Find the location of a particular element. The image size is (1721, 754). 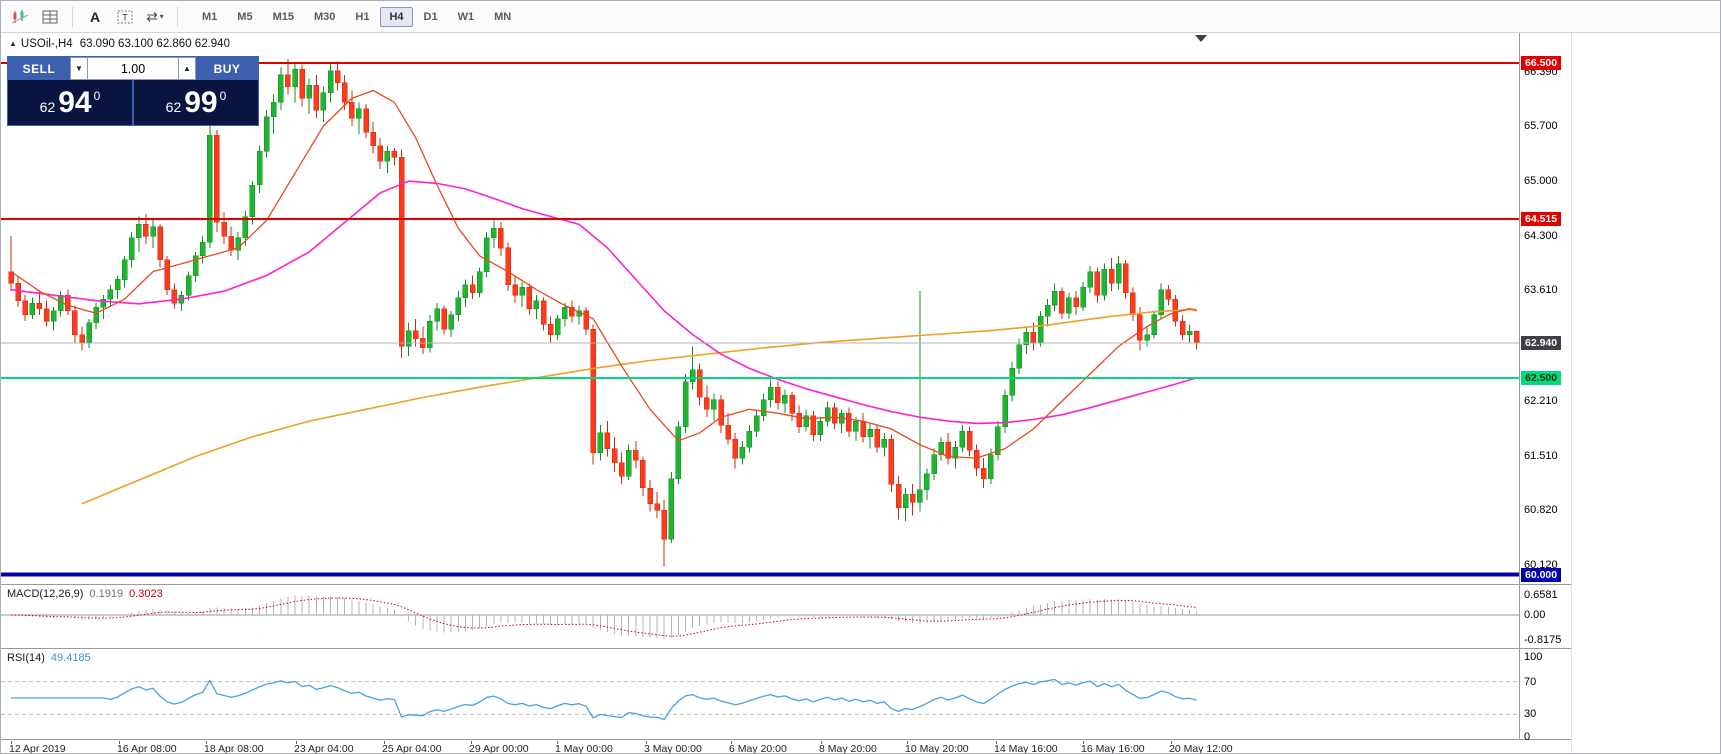

swap-arrows-icon: ⇄ ▾ is located at coordinates (155, 17).